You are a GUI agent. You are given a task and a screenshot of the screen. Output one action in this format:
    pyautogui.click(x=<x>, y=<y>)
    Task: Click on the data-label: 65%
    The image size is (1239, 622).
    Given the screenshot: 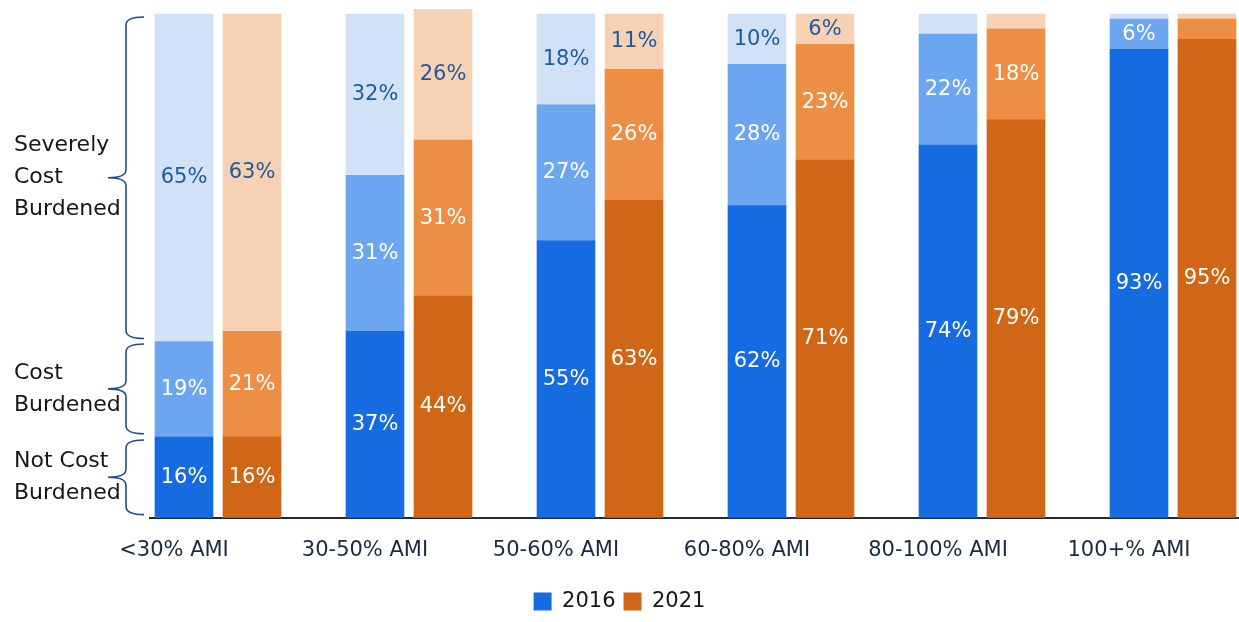 What is the action you would take?
    pyautogui.click(x=184, y=176)
    